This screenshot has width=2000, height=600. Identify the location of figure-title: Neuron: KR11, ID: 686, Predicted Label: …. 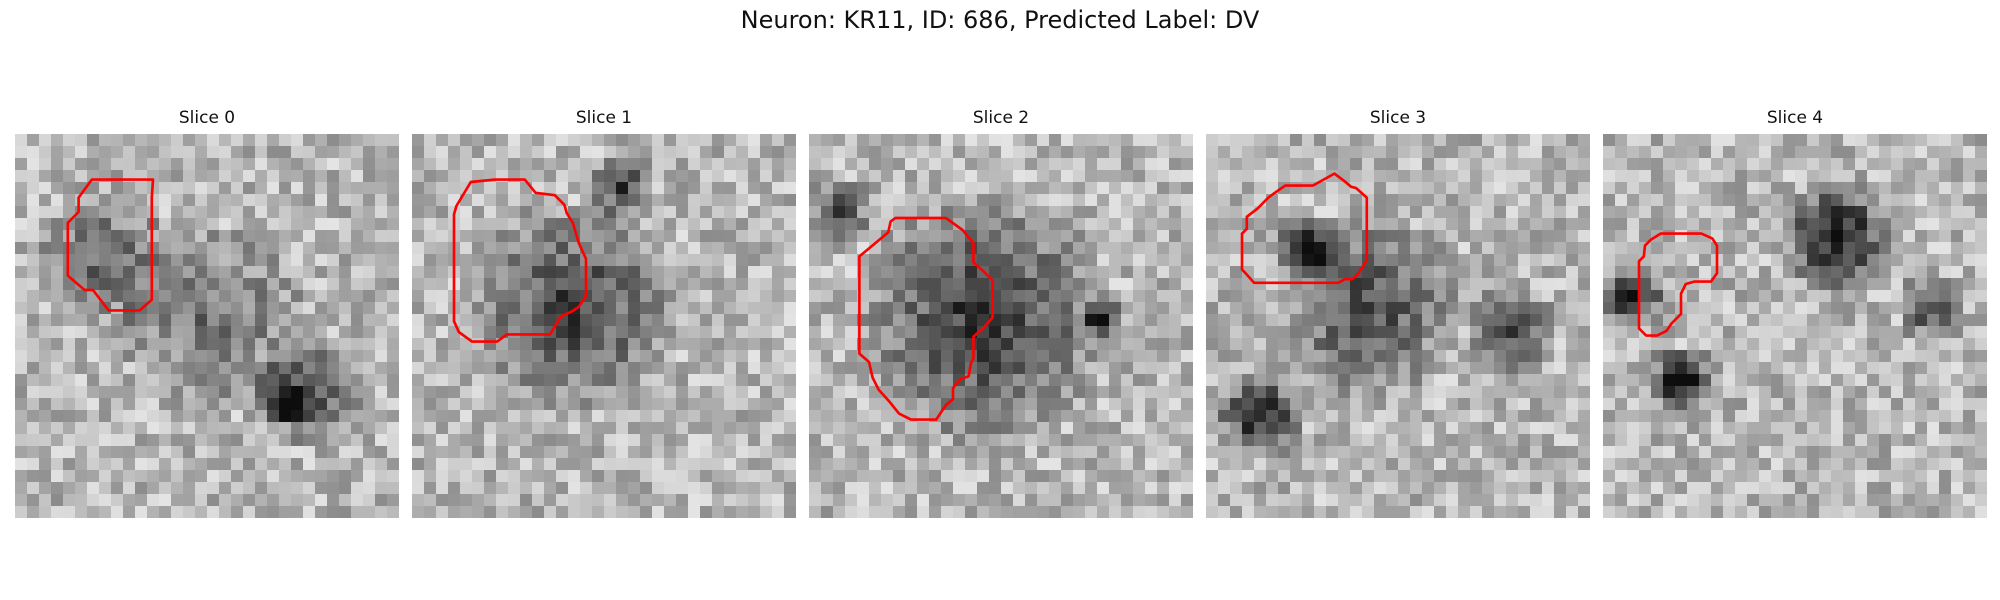
(1000, 20).